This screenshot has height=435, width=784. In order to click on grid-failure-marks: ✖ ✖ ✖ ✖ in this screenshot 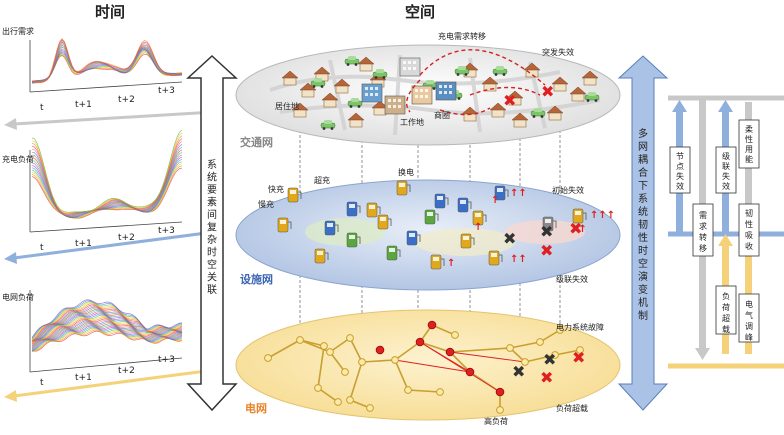, I will do `click(548, 367)`.